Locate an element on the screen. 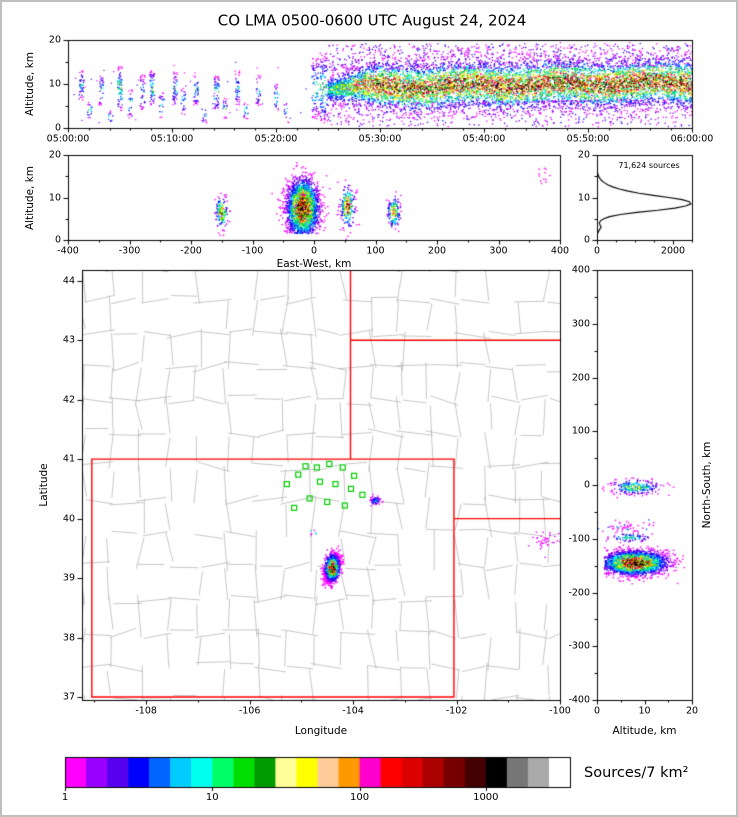 Image resolution: width=738 pixels, height=817 pixels. figure-title: CO LMA 0500-0600 UTC August 24, 2024 is located at coordinates (372, 20).